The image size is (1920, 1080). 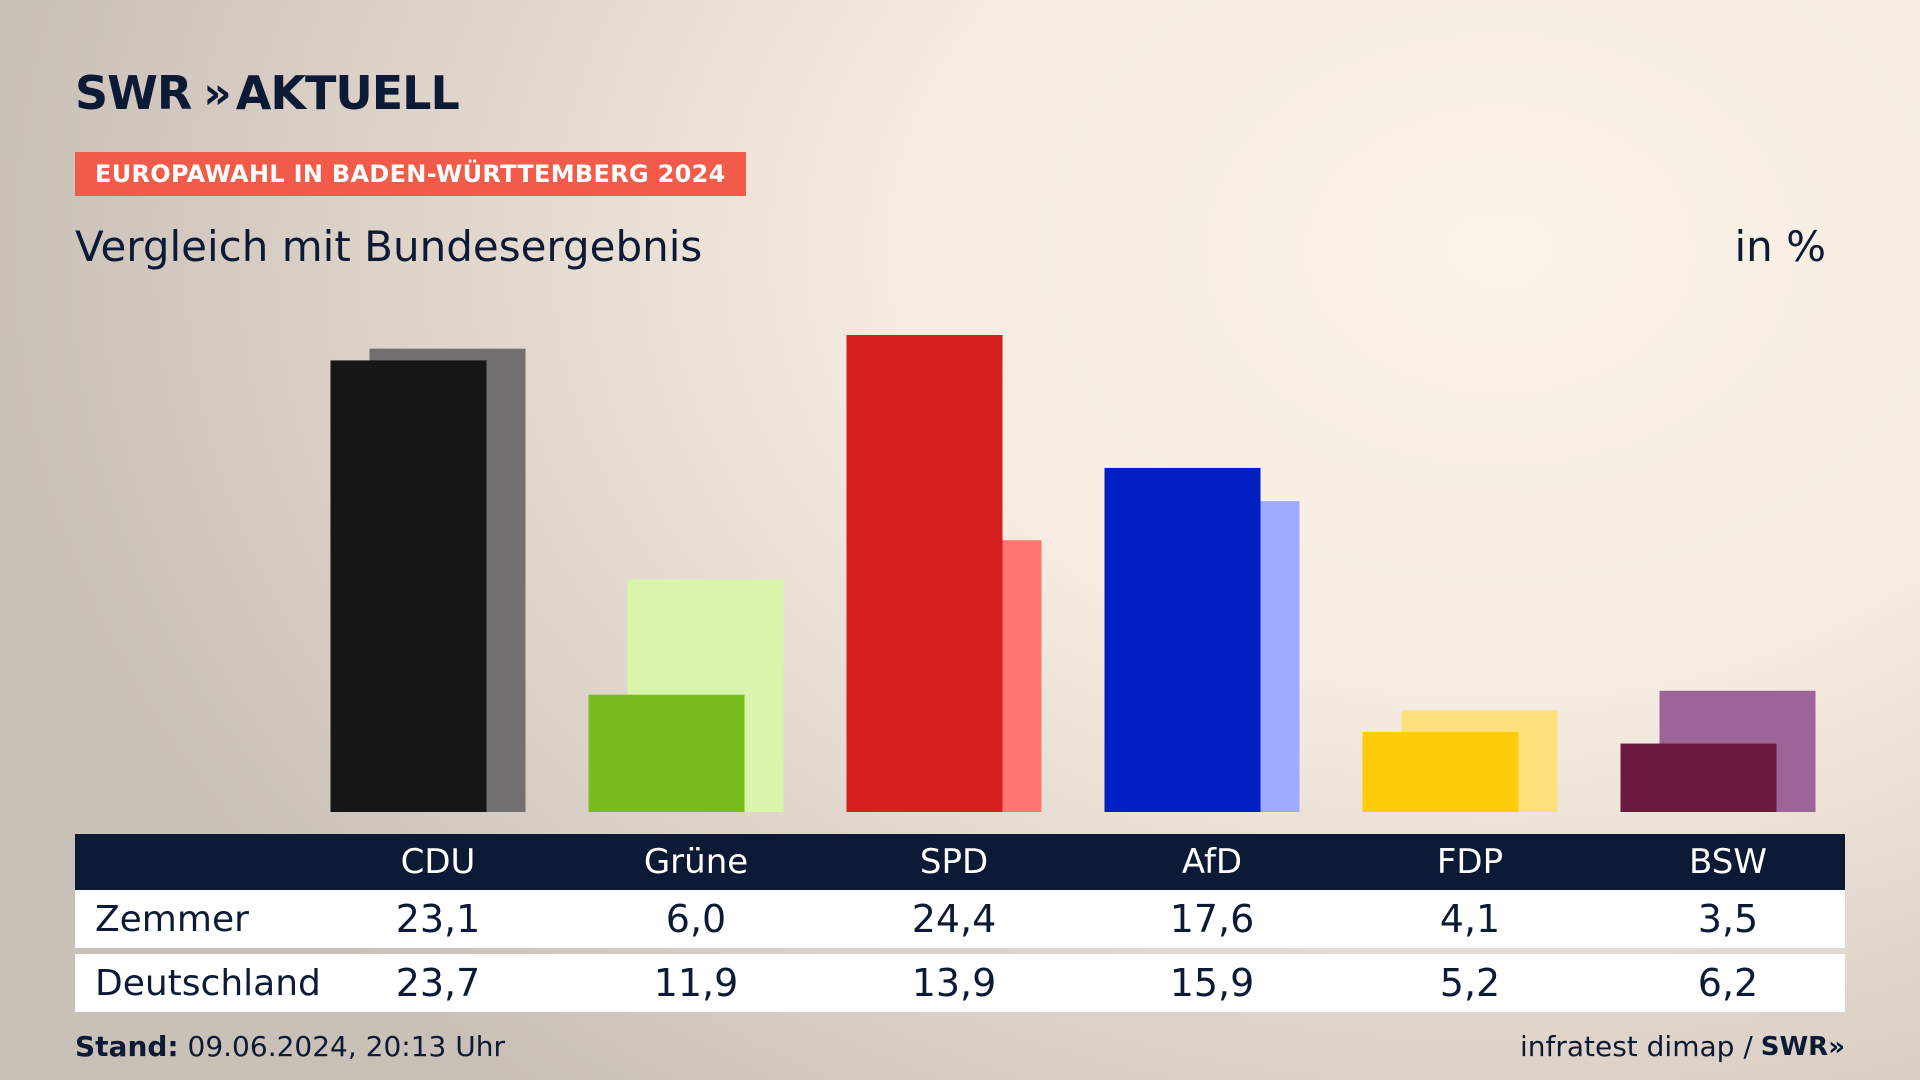 I want to click on source-text: infratest dimap /, so click(x=1636, y=1046).